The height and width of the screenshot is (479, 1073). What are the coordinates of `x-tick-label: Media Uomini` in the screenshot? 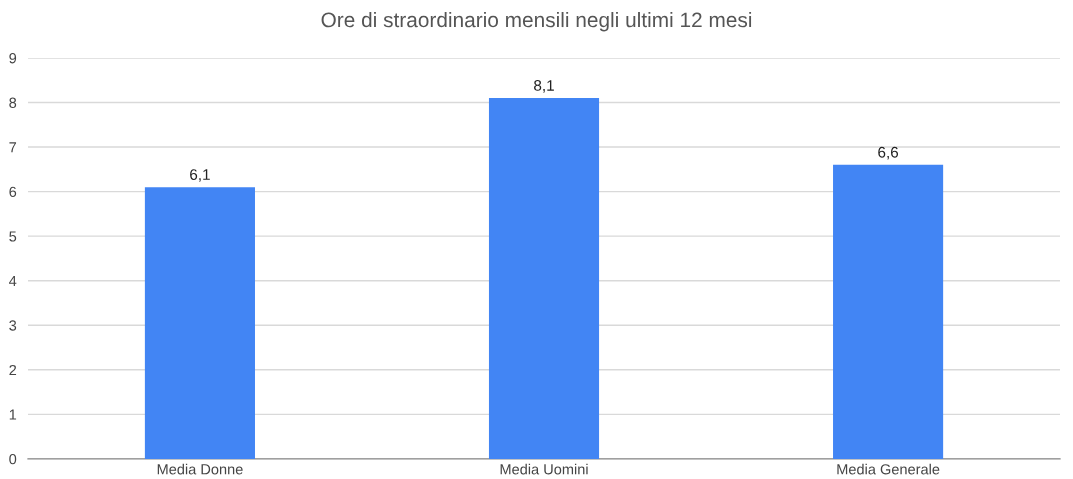 It's located at (544, 469).